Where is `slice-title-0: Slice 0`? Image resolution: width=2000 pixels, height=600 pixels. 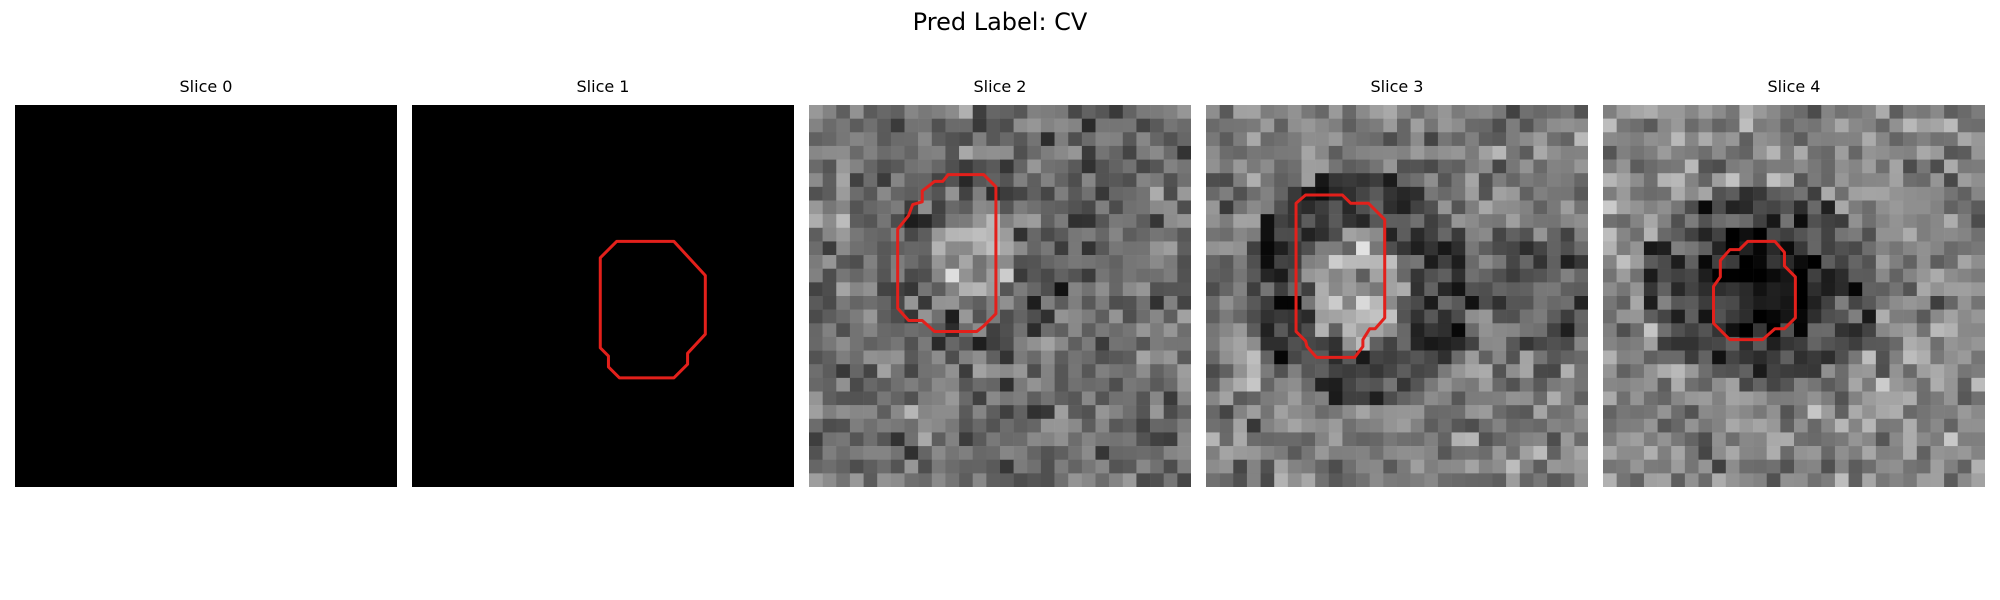
slice-title-0: Slice 0 is located at coordinates (206, 86).